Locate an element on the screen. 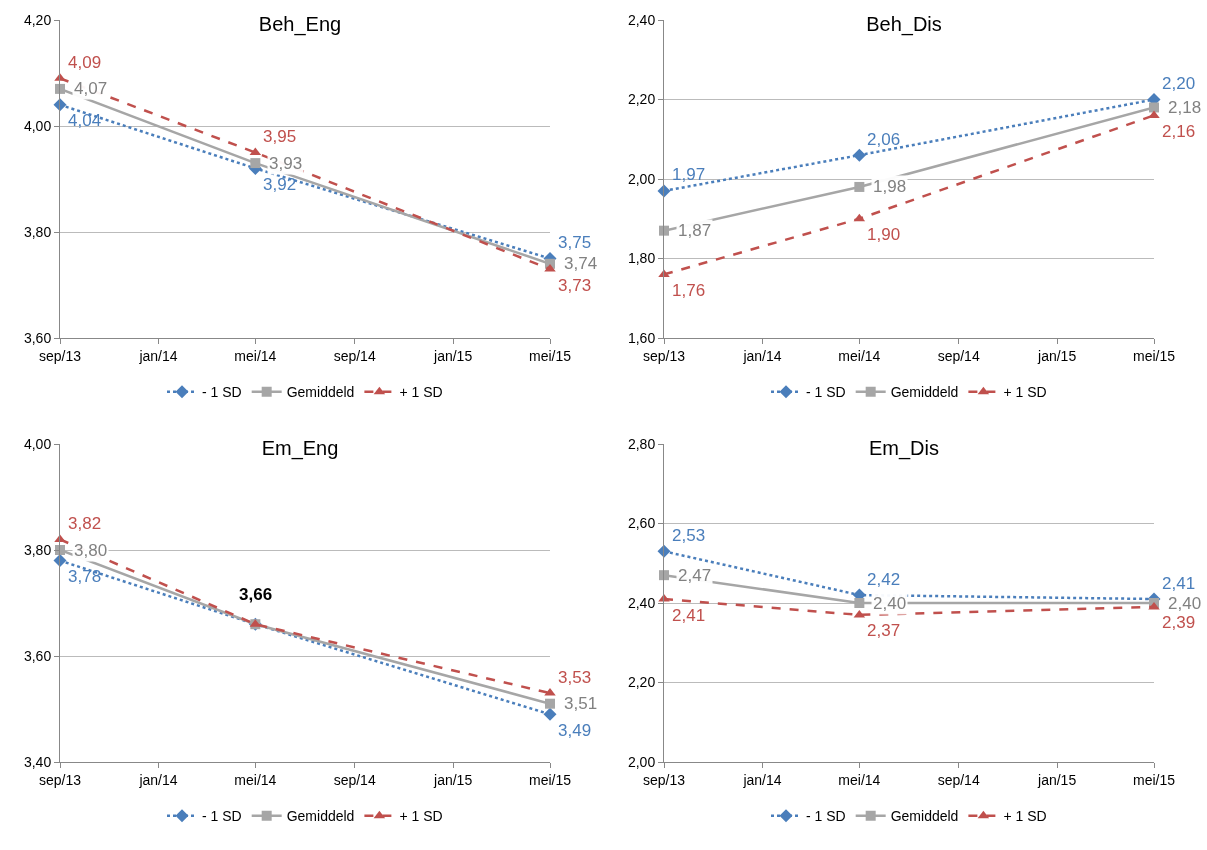 This screenshot has height=850, width=1207. data-label: 3,92 is located at coordinates (280, 184).